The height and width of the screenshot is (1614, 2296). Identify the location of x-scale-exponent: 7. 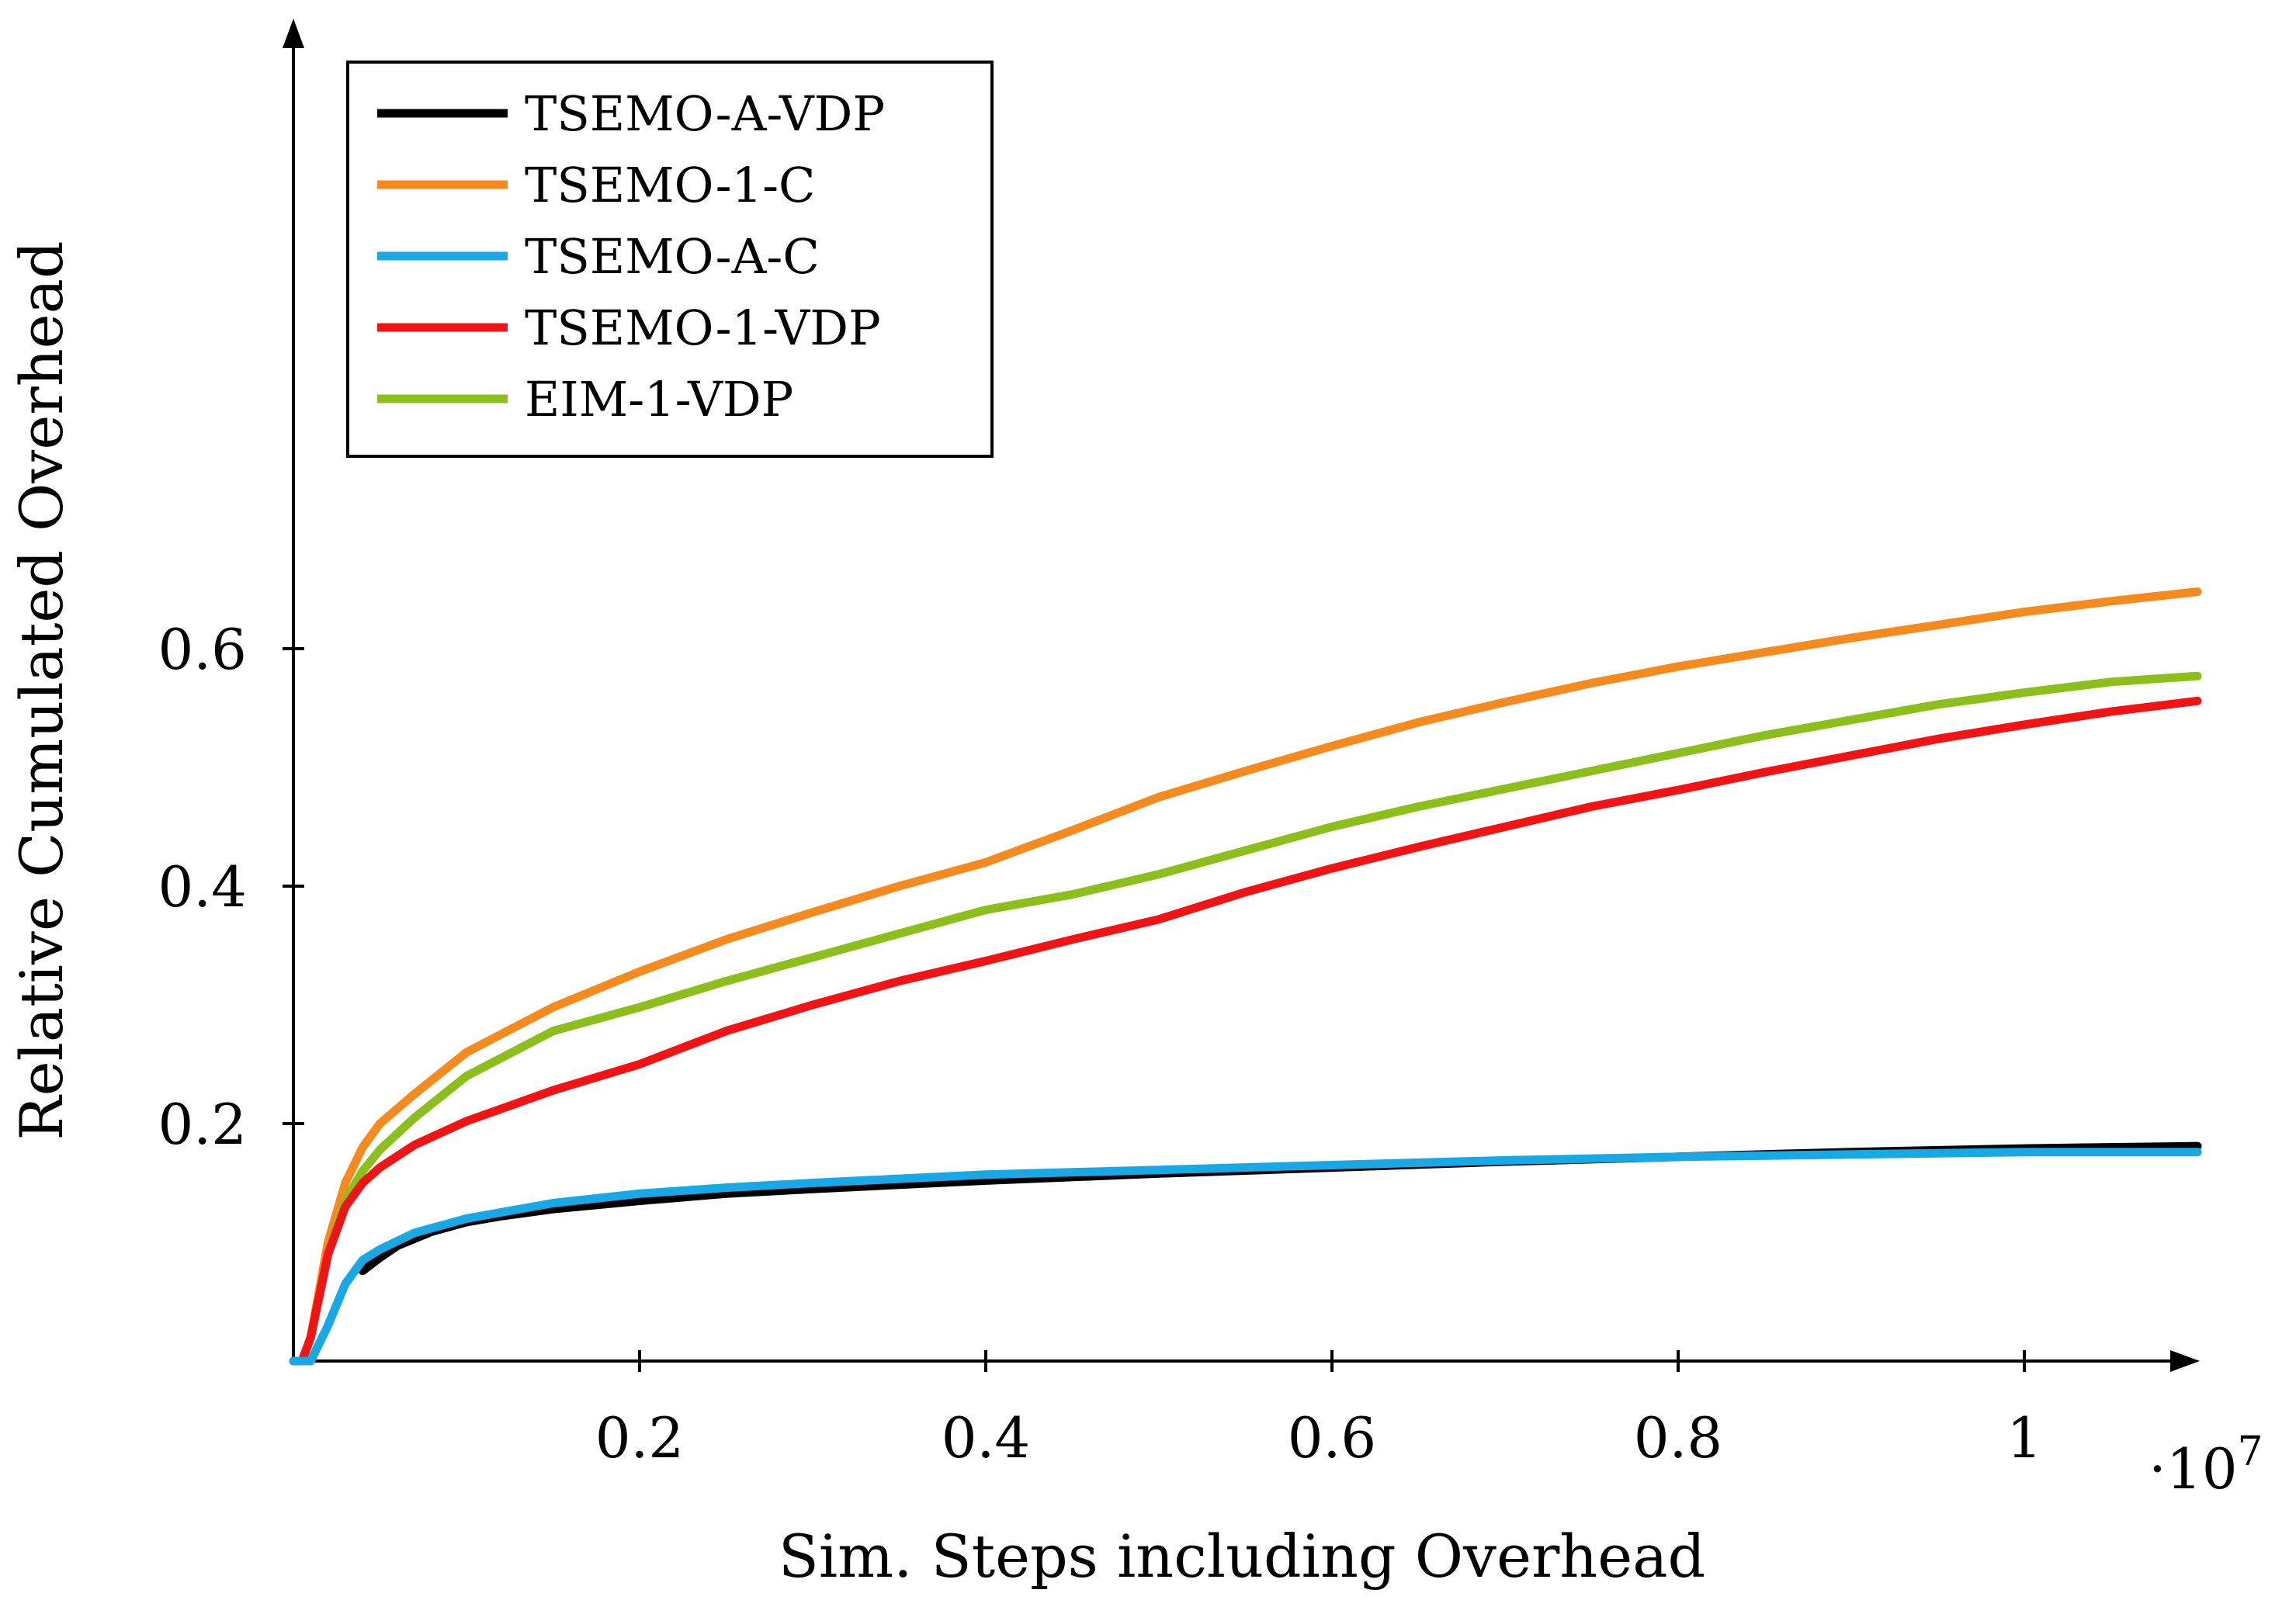
(2250, 1452).